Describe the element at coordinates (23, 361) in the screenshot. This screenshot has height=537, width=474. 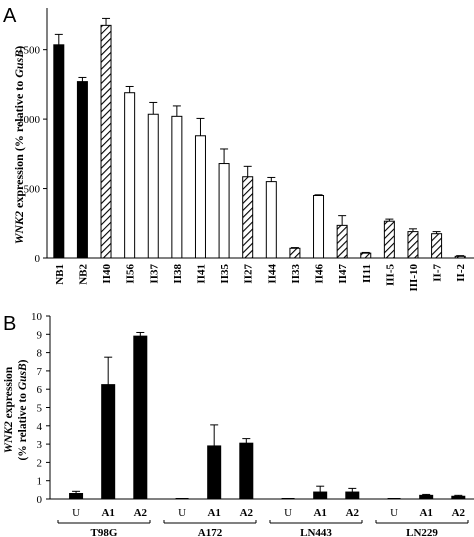
I see `panel-b-ylabel-end: )` at that location.